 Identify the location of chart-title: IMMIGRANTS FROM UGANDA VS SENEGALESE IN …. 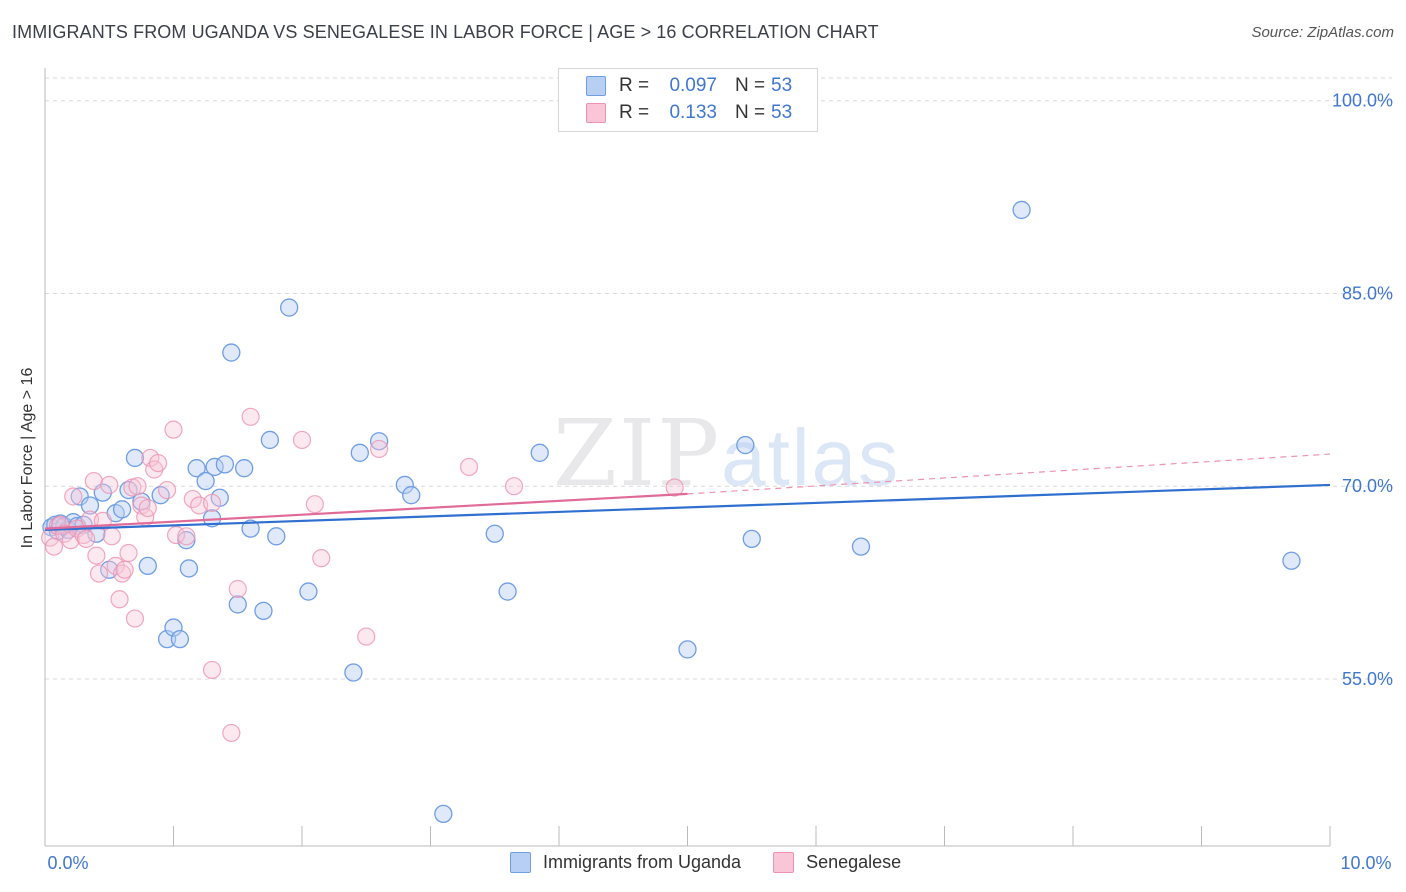
(445, 32).